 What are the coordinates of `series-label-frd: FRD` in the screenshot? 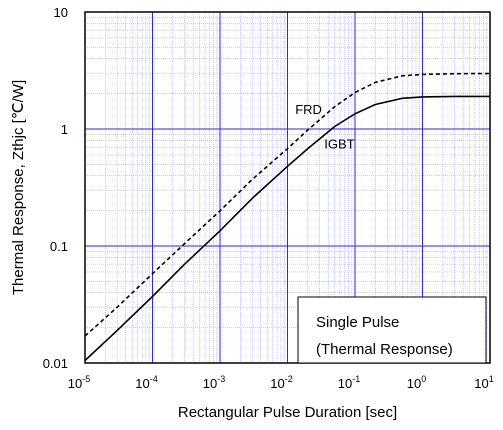 It's located at (308, 109).